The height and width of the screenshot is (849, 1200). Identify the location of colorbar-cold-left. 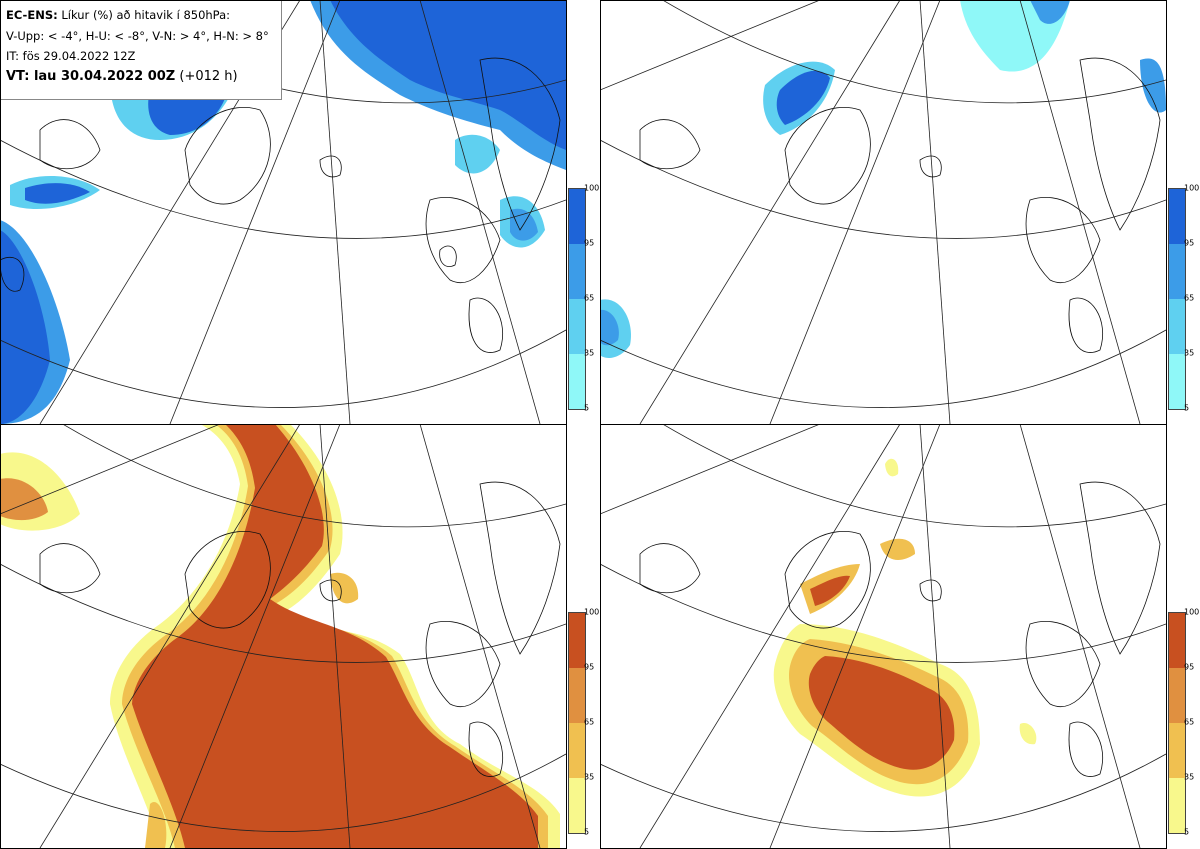
(577, 299).